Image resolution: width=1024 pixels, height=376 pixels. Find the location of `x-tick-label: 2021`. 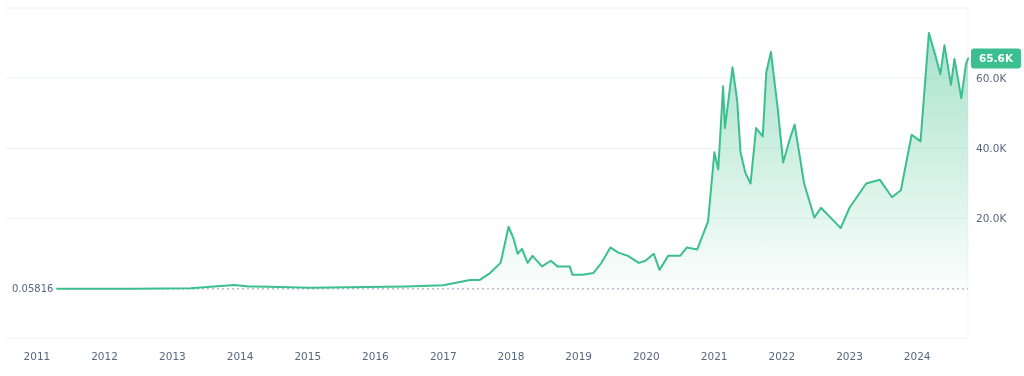

x-tick-label: 2021 is located at coordinates (714, 356).